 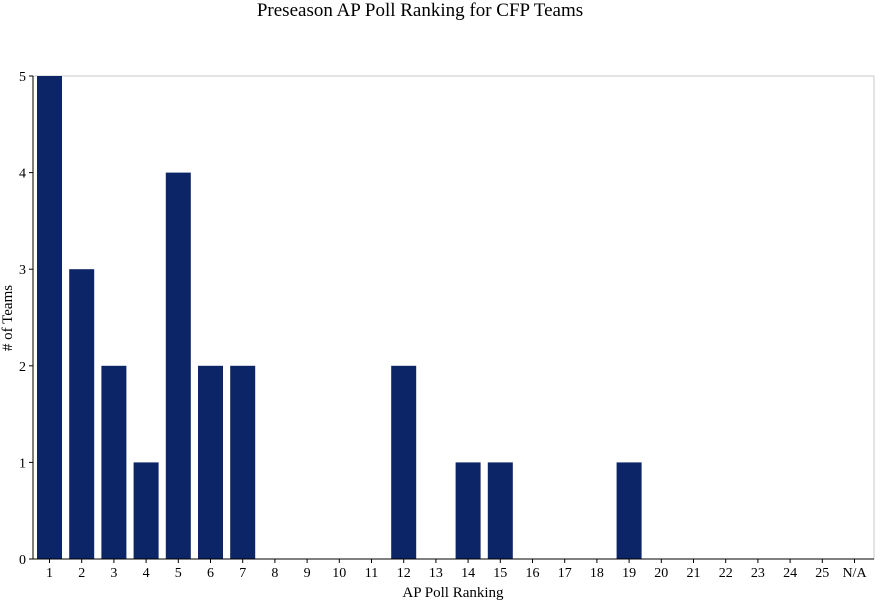 What do you see at coordinates (597, 573) in the screenshot?
I see `x-tick-label: 18` at bounding box center [597, 573].